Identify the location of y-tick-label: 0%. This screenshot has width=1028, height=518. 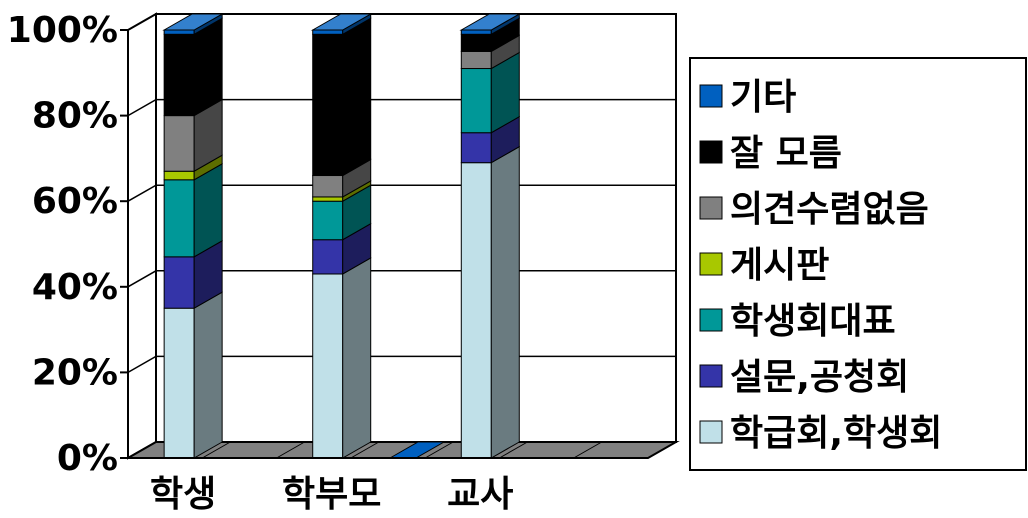
(87, 458).